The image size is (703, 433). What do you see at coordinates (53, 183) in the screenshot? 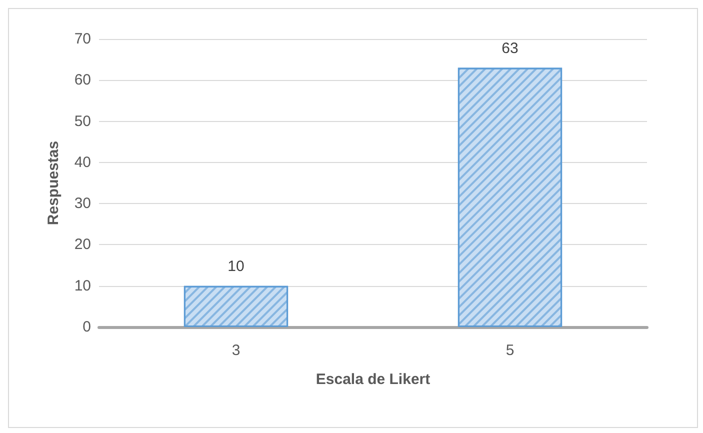
I see `y-axis-title: Respuestas` at bounding box center [53, 183].